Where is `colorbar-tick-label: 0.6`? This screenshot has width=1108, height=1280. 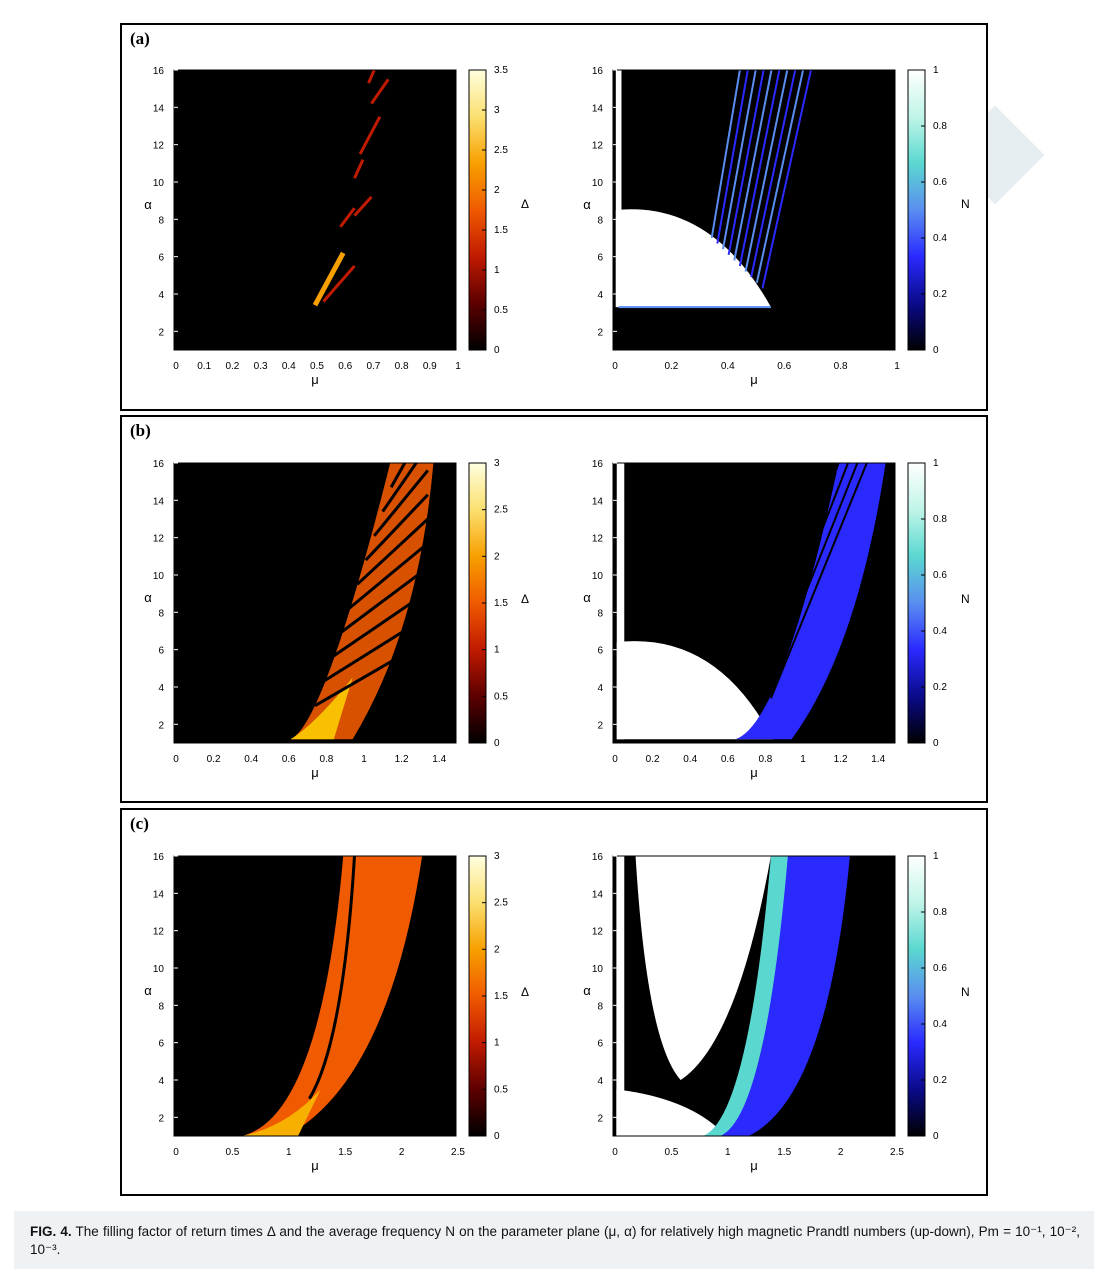
colorbar-tick-label: 0.6 is located at coordinates (940, 968).